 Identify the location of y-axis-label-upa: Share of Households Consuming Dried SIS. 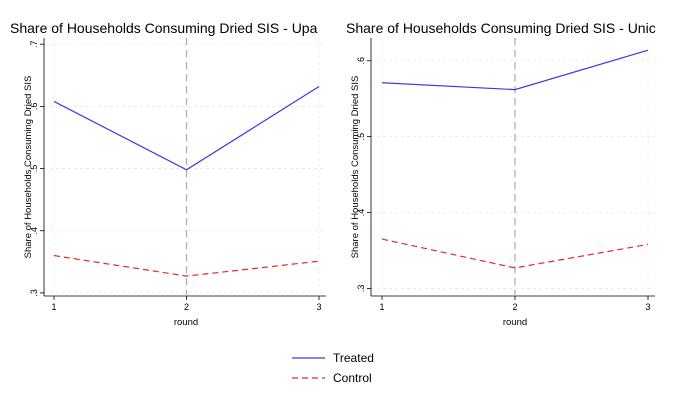
(28, 167).